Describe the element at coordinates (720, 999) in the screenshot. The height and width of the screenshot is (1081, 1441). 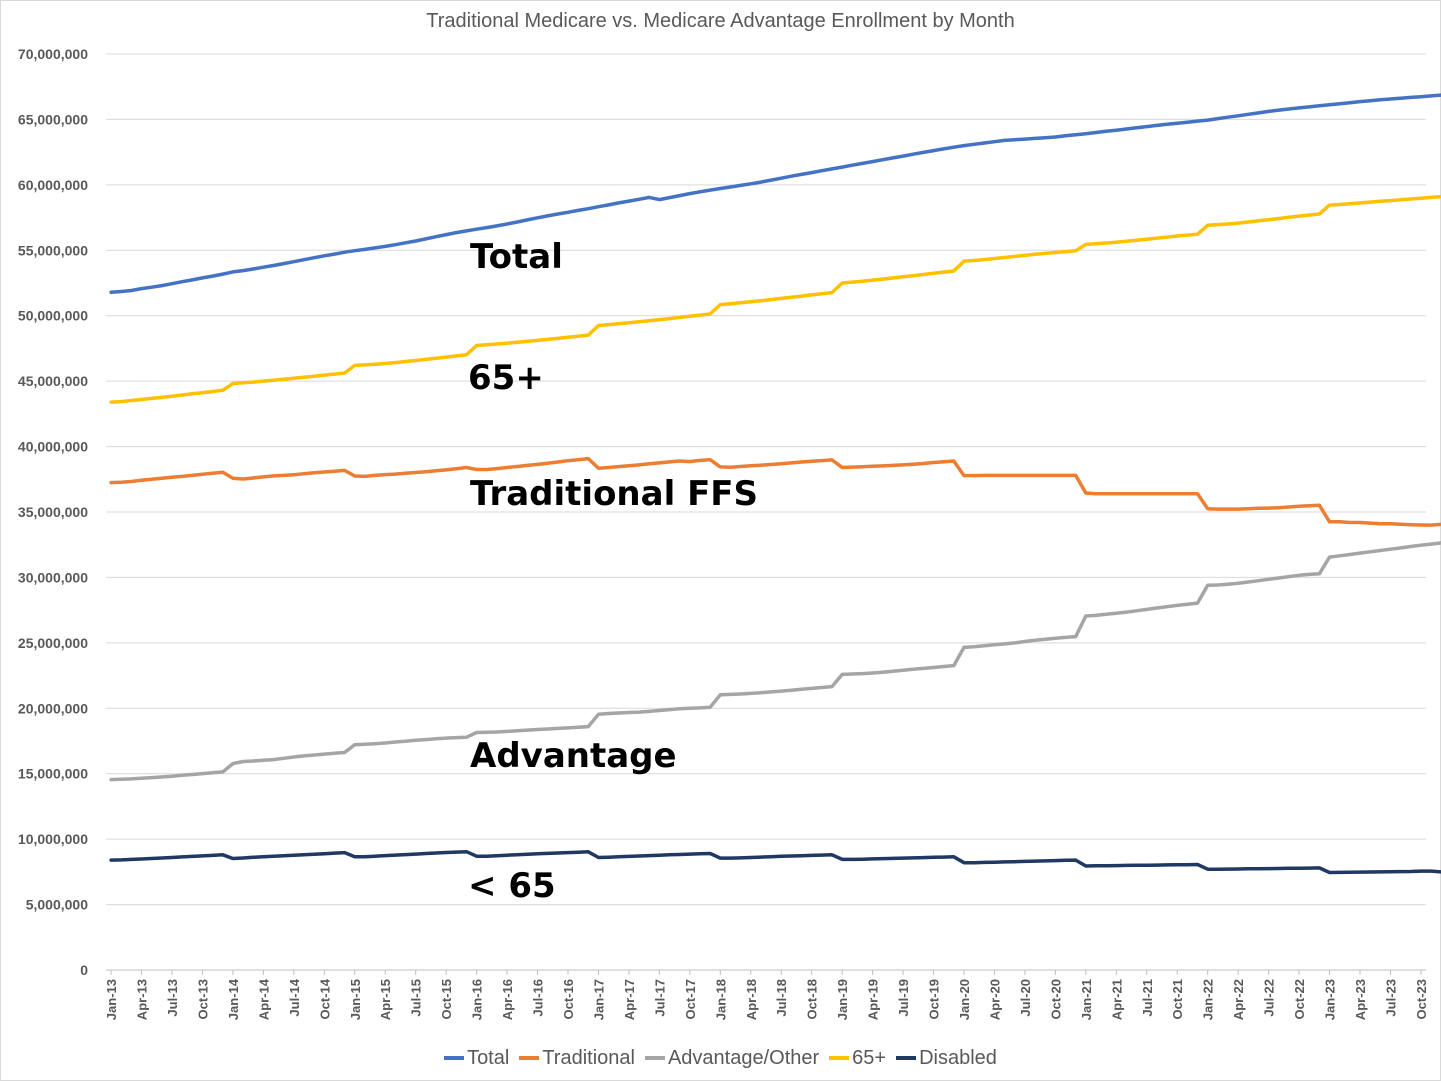
I see `x-tick-label: Jan-18` at that location.